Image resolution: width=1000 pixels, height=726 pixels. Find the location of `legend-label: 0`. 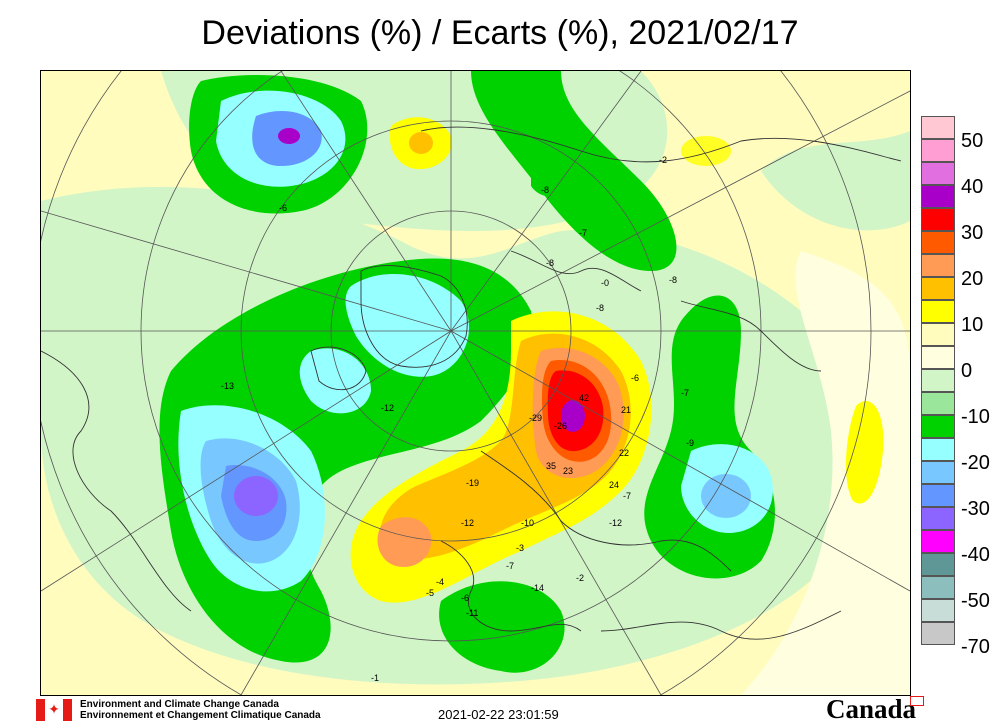

legend-label: 0 is located at coordinates (967, 371).